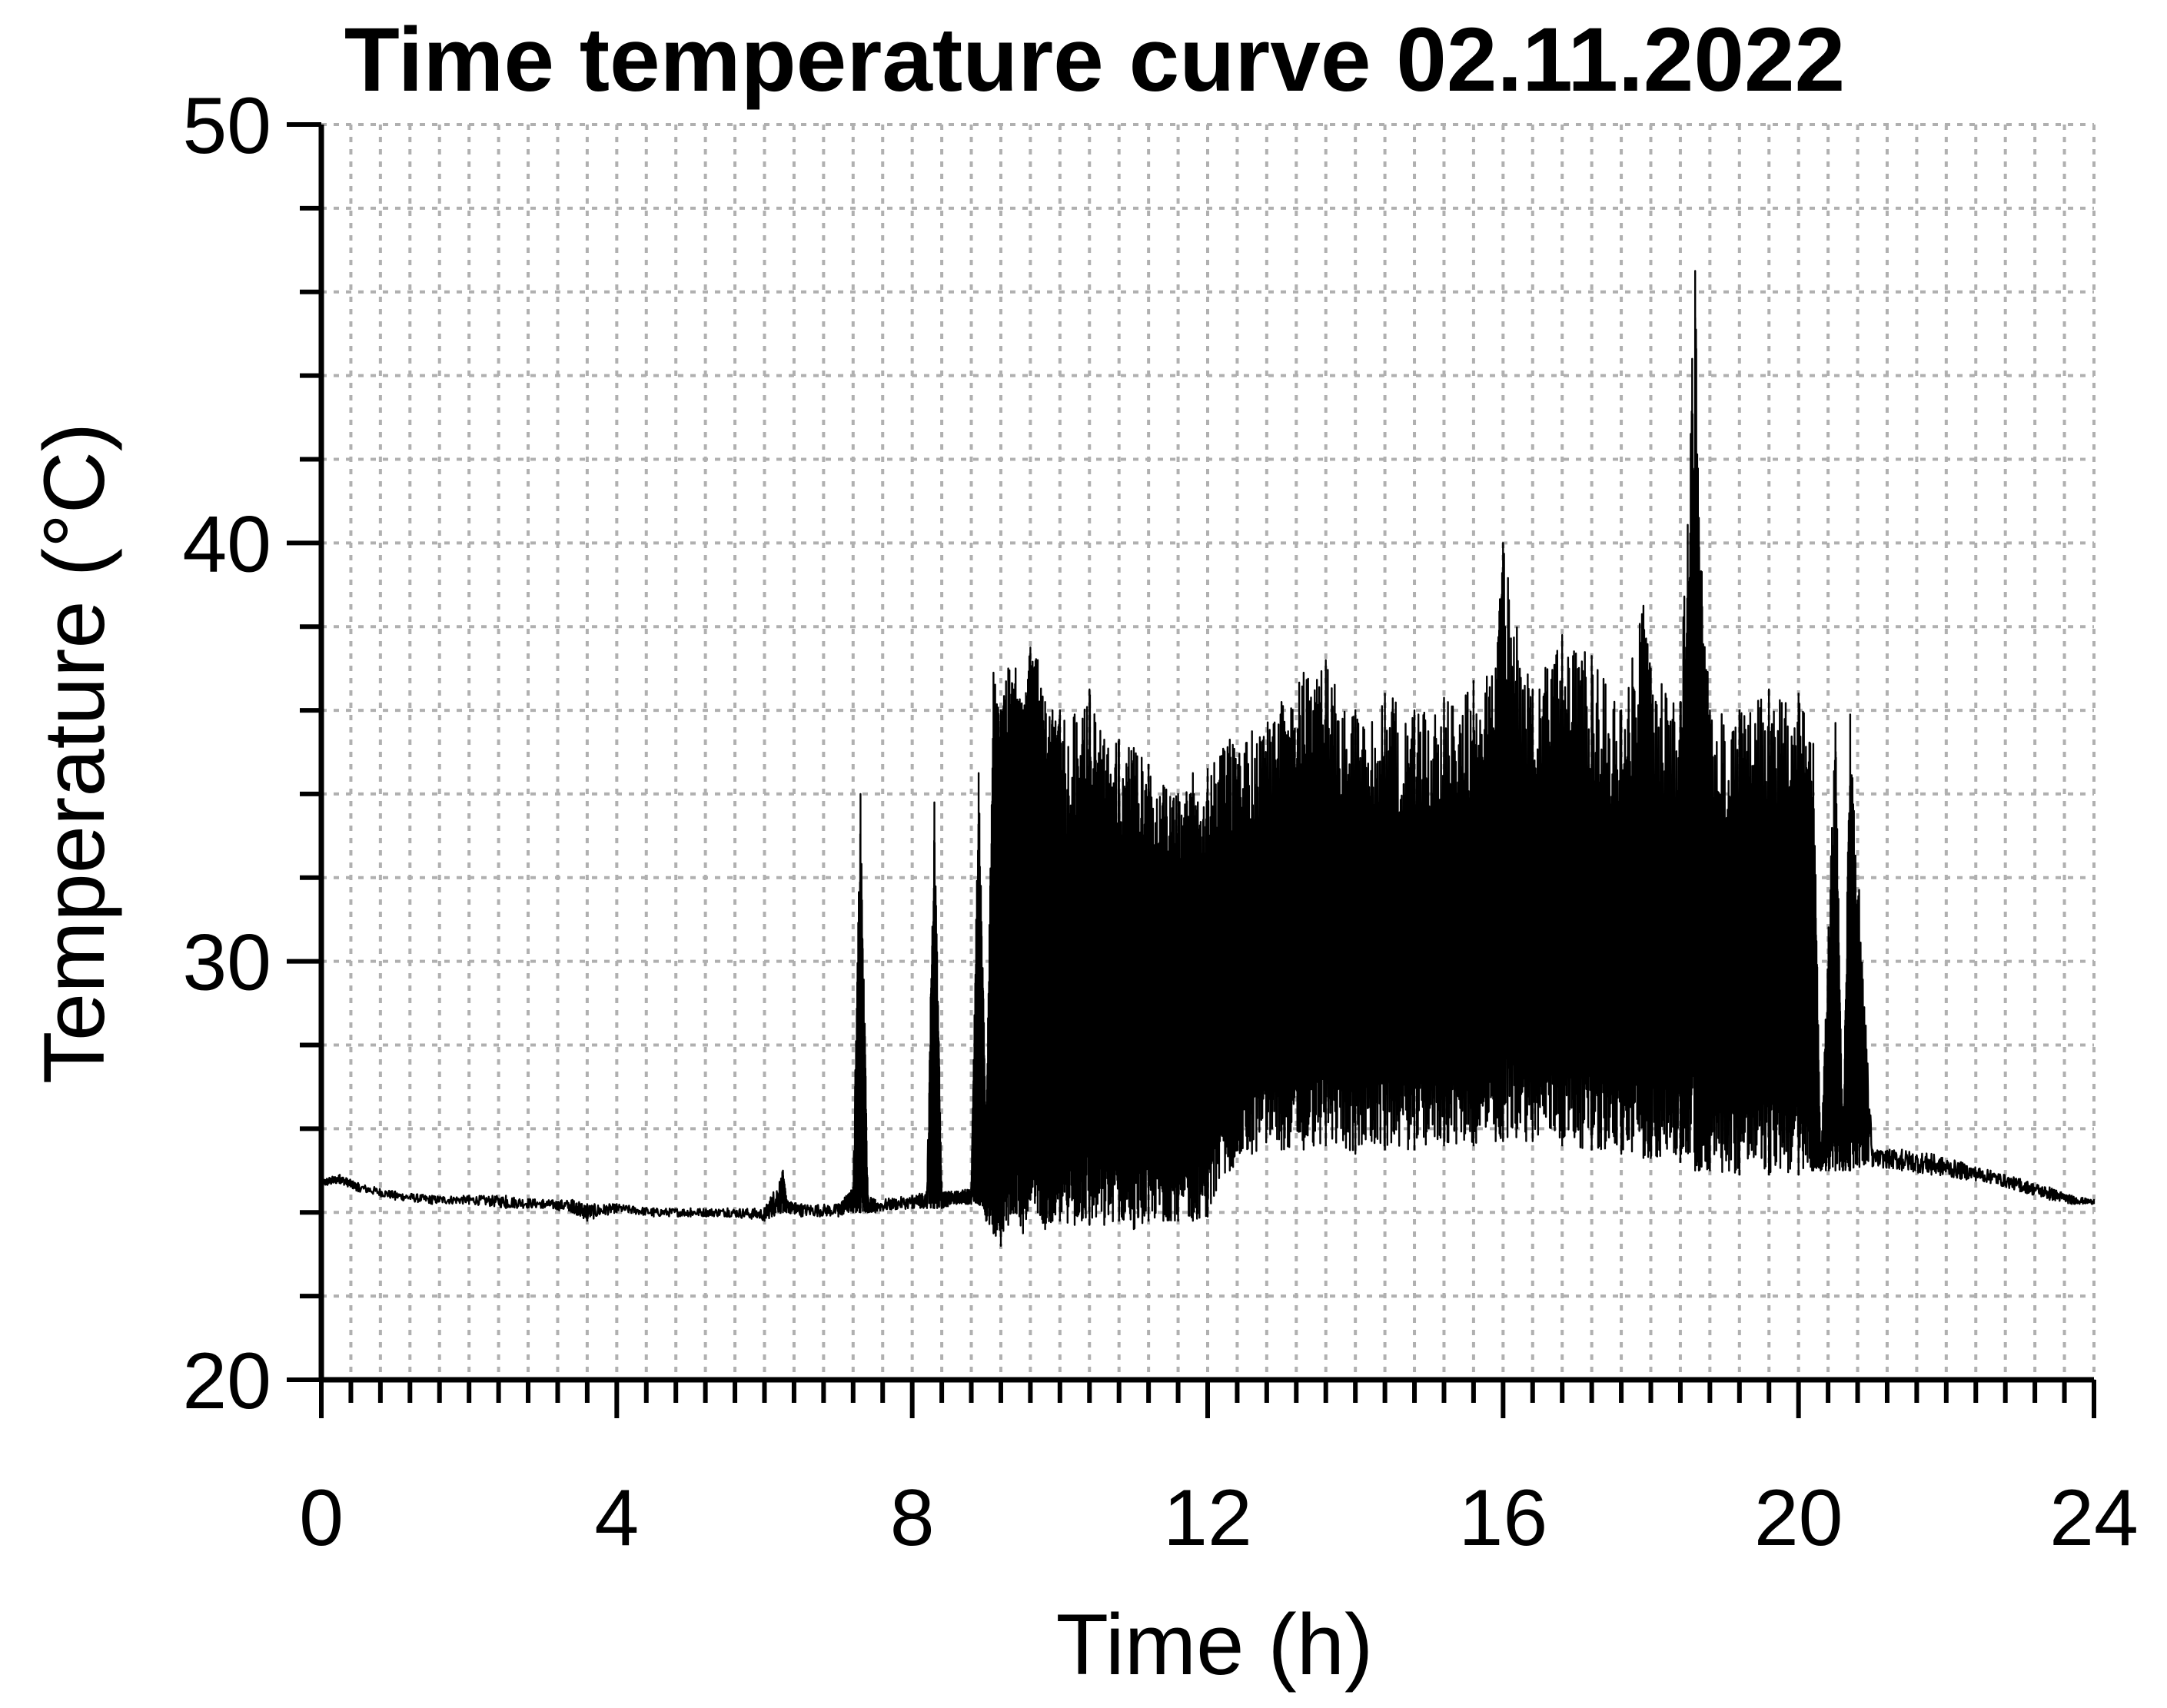 The image size is (2167, 1708). Describe the element at coordinates (74, 753) in the screenshot. I see `y-axis-label: Temperature (°C)` at that location.